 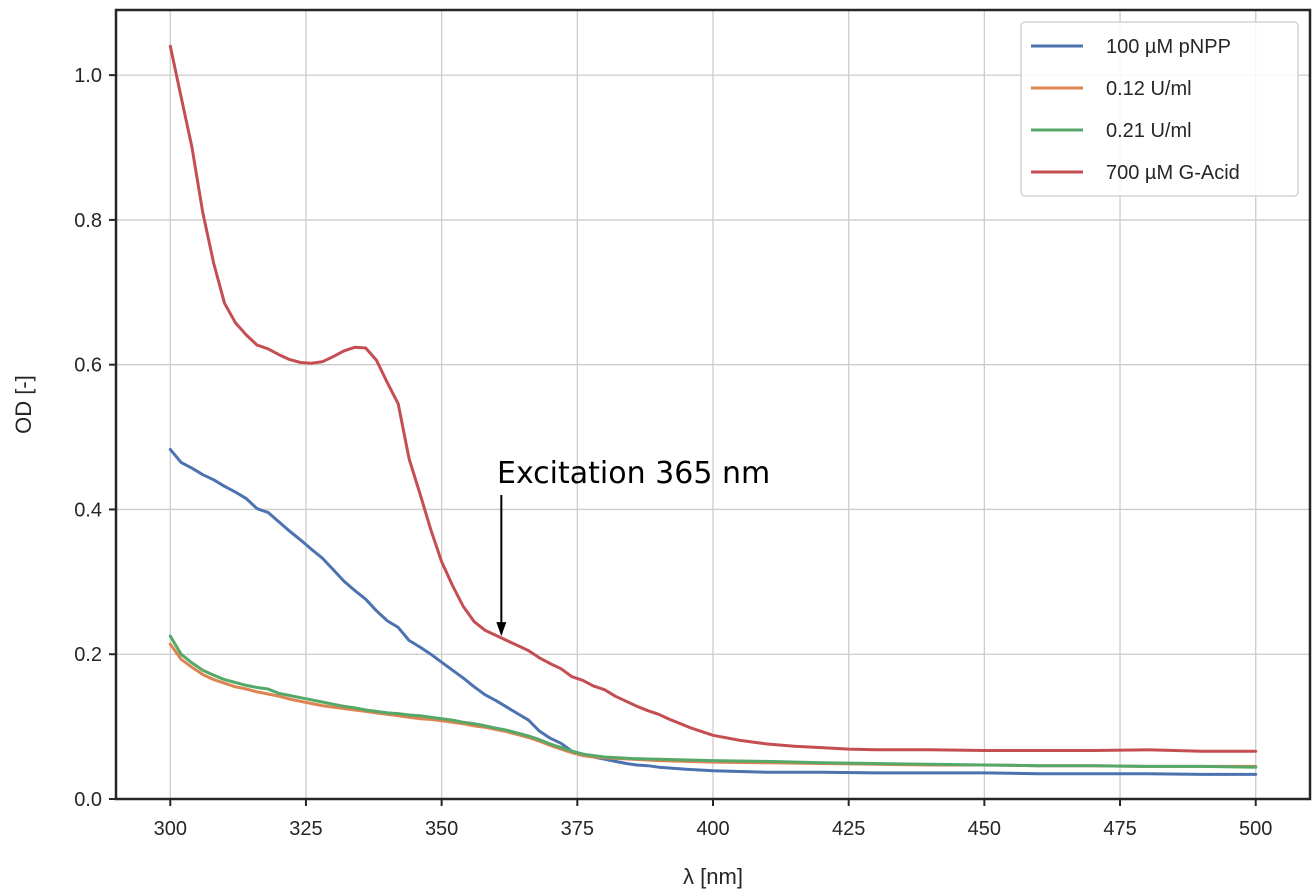 What do you see at coordinates (712, 829) in the screenshot?
I see `x-tick-label: 400` at bounding box center [712, 829].